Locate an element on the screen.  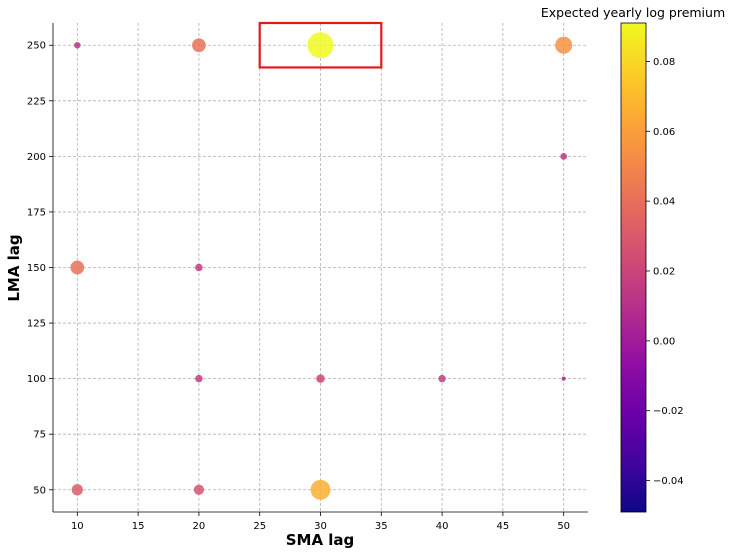
x-tick-label: 10 is located at coordinates (77, 526).